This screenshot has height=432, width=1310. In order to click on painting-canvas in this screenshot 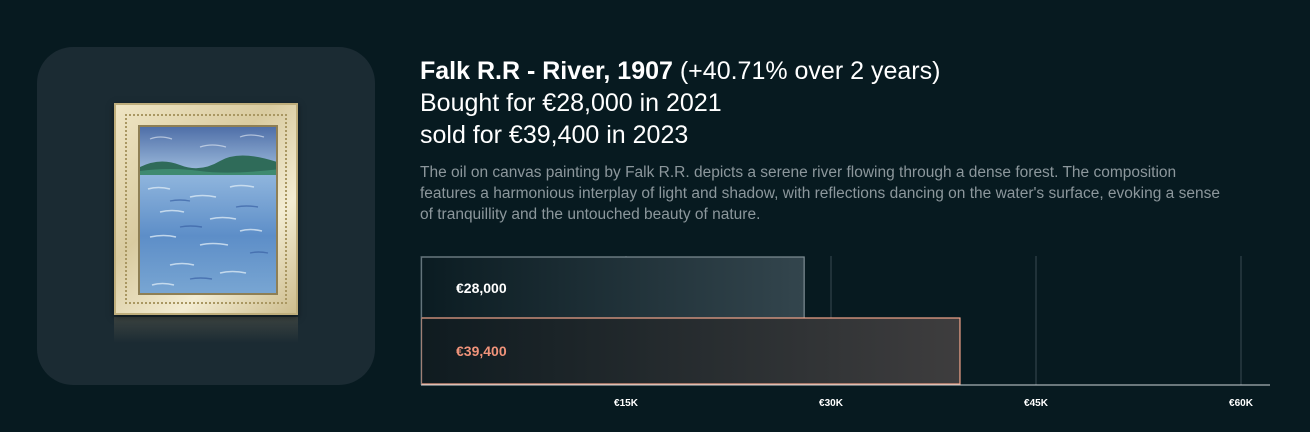, I will do `click(208, 210)`.